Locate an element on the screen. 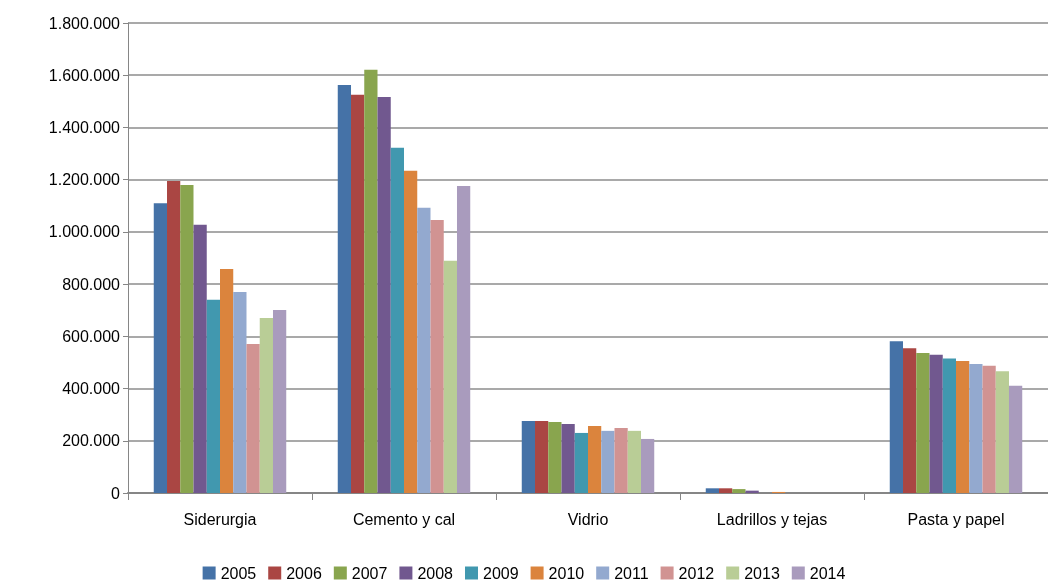 Image resolution: width=1048 pixels, height=586 pixels. y-tick-label: 800.000 is located at coordinates (91, 284).